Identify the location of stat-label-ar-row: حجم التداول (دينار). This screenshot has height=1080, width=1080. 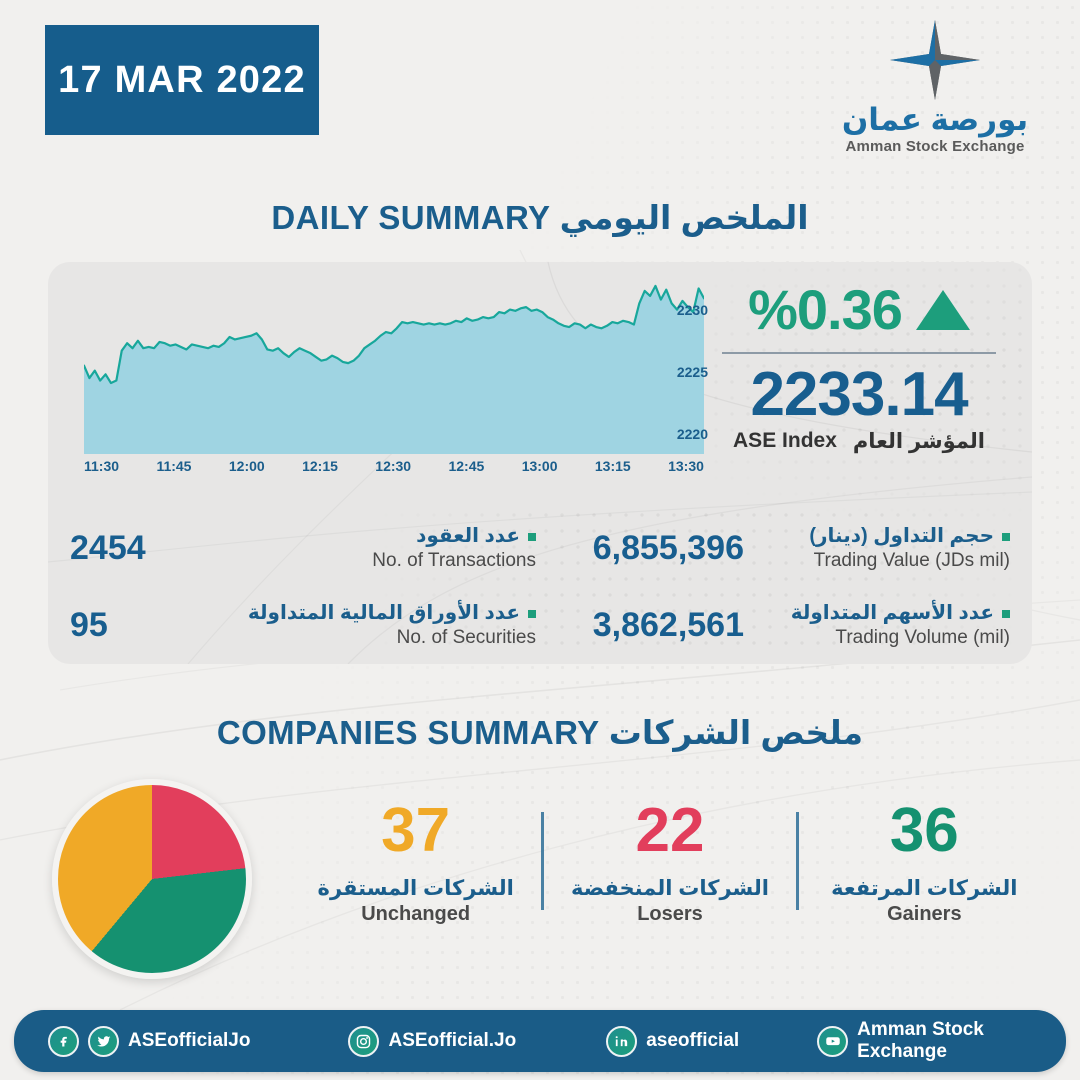
(877, 537).